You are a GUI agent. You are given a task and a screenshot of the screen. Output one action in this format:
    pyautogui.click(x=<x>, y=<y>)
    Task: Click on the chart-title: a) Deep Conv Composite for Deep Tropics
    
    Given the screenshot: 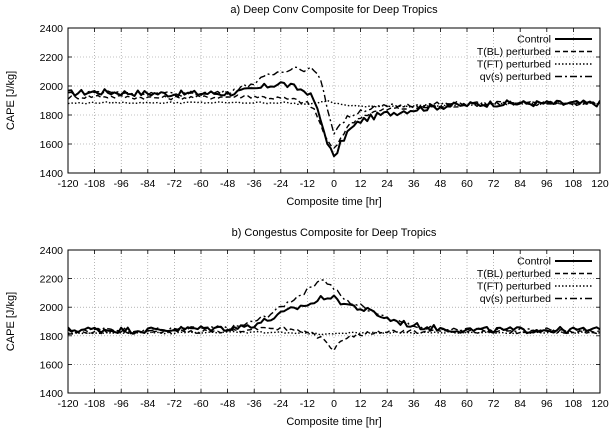 What is the action you would take?
    pyautogui.click(x=334, y=10)
    